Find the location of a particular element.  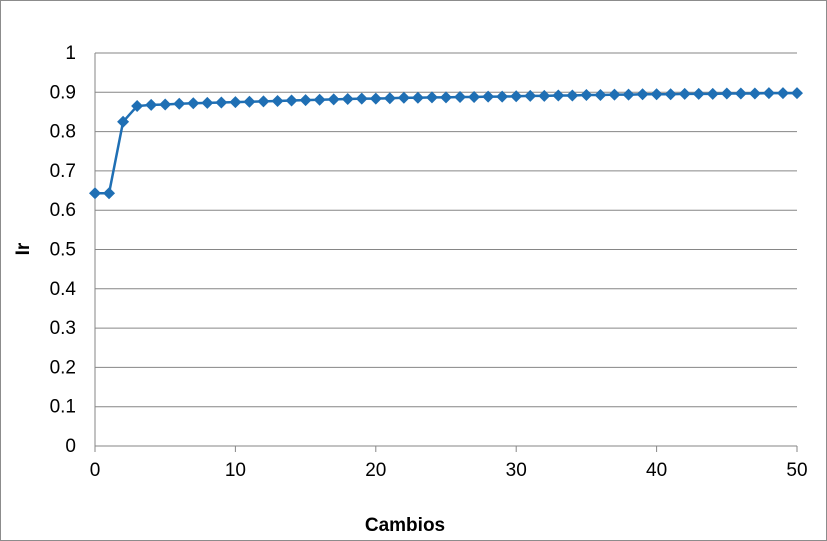

x-tick-label: 50 is located at coordinates (796, 470).